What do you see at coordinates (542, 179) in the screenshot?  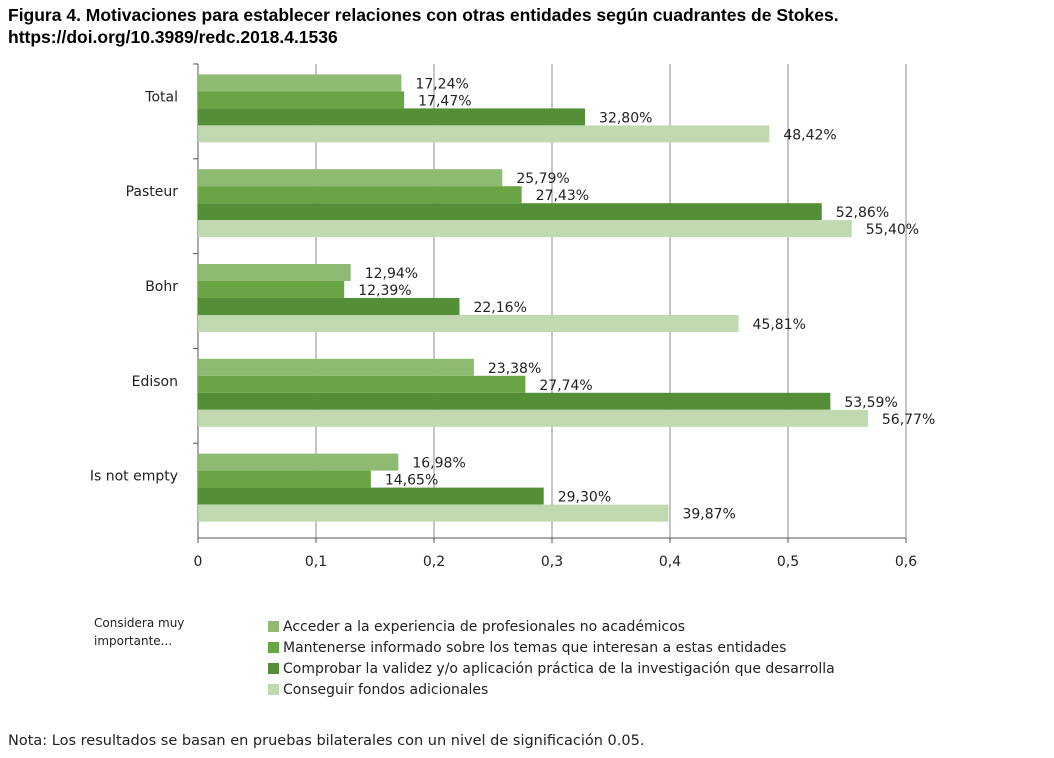 I see `data-label: 25,79%` at bounding box center [542, 179].